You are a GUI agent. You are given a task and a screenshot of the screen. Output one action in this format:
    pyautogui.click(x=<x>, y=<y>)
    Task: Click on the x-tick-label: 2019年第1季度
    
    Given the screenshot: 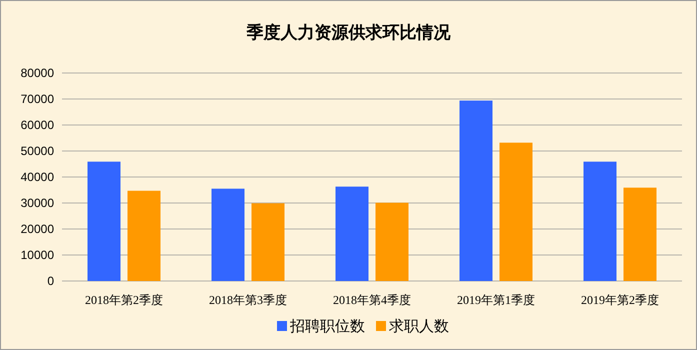 What is the action you would take?
    pyautogui.click(x=496, y=300)
    